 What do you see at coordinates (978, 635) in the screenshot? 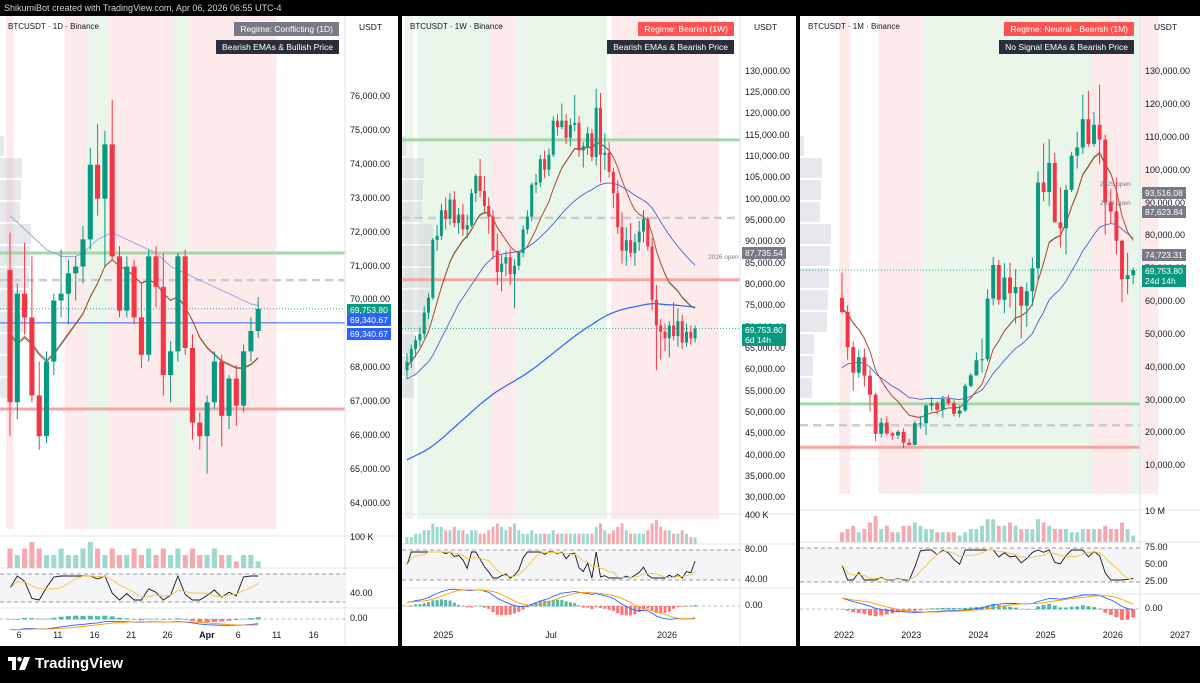
I see `time-tick: 2024` at bounding box center [978, 635].